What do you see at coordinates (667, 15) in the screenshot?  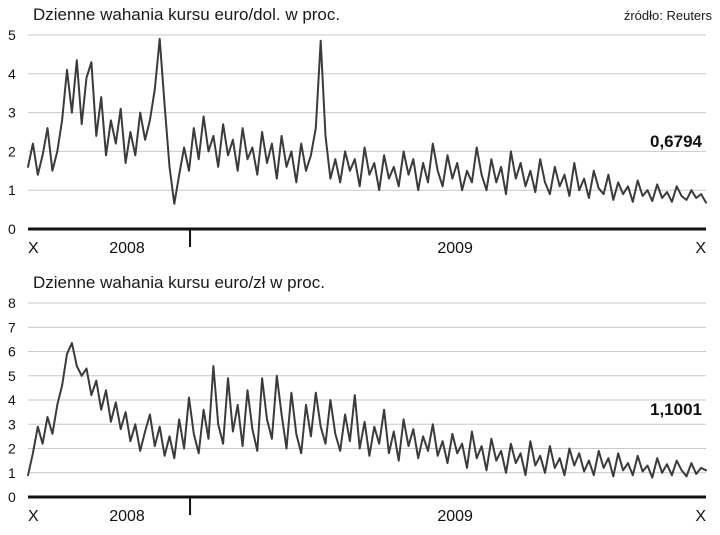 I see `chart-source: źródło: Reuters` at bounding box center [667, 15].